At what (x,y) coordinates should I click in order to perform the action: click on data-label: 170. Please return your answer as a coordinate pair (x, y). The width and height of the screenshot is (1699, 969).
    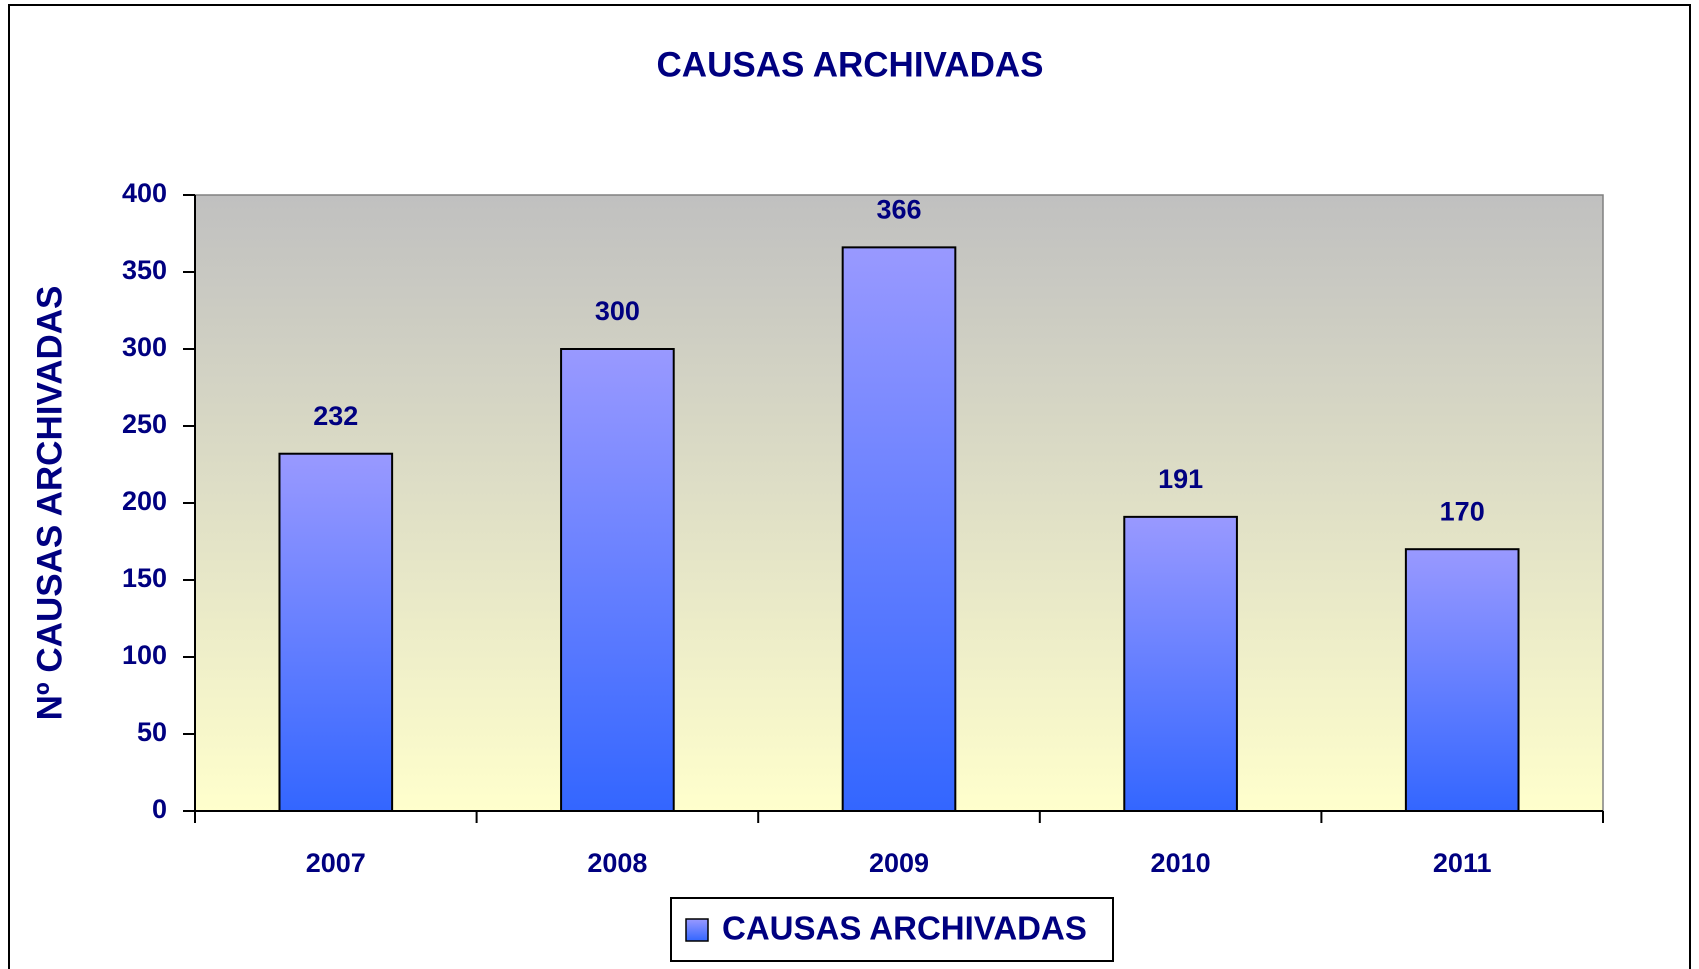
    Looking at the image, I should click on (1462, 511).